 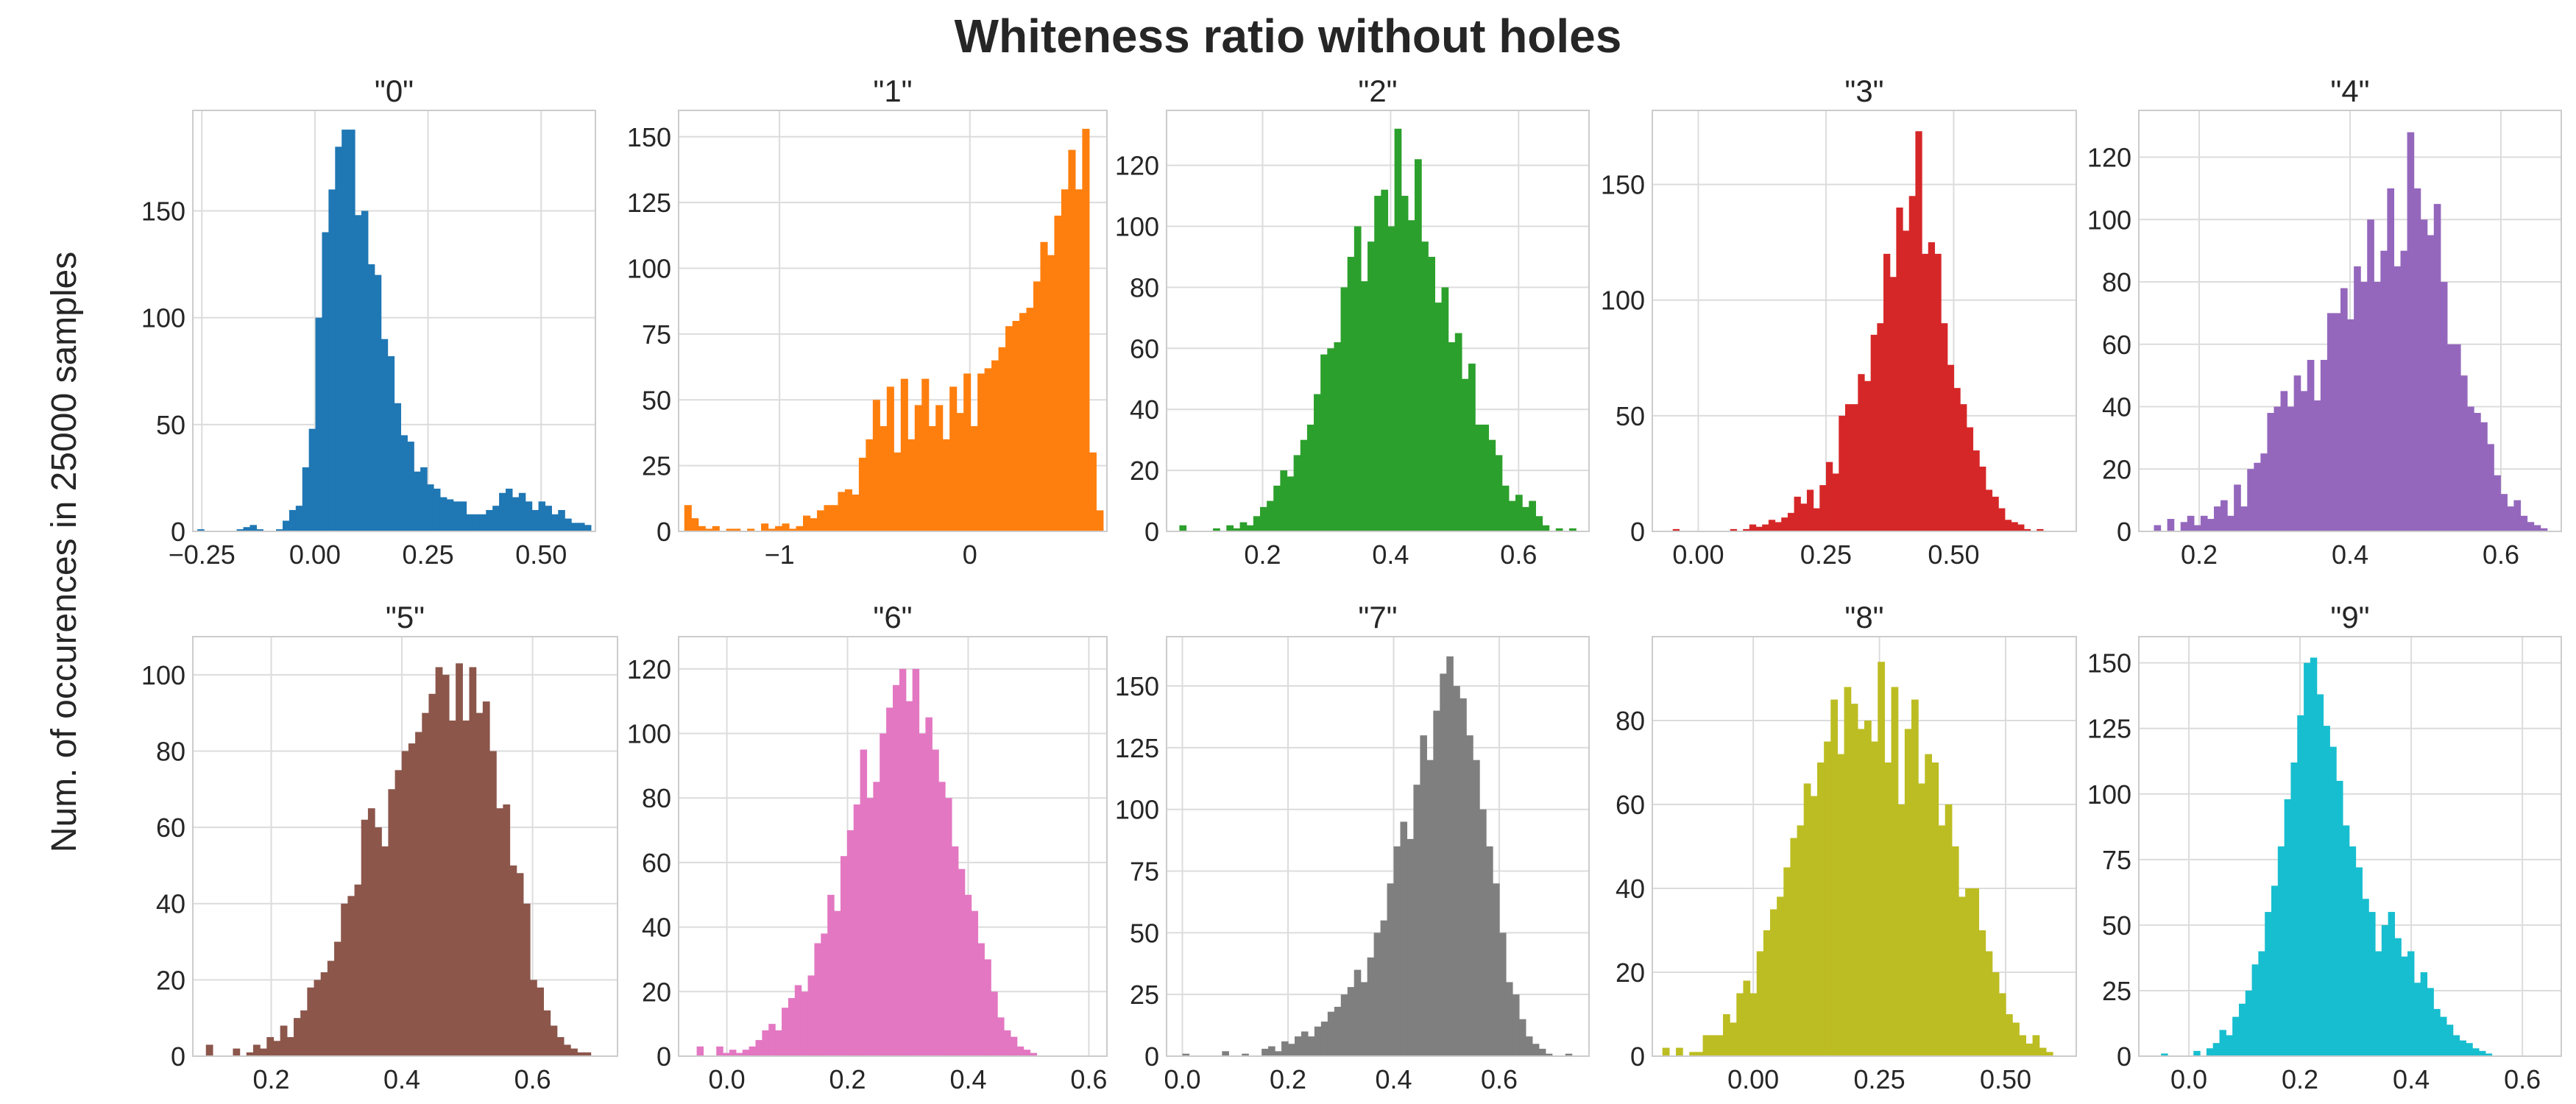 What do you see at coordinates (893, 617) in the screenshot?
I see `panel-title: "6"` at bounding box center [893, 617].